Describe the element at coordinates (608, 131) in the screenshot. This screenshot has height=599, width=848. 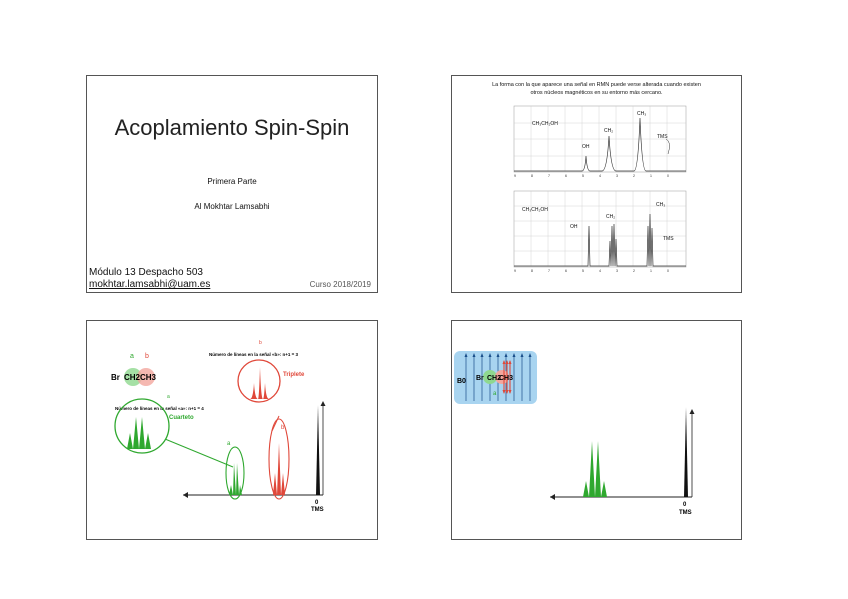
I see `label-ch2-top: CH₂` at that location.